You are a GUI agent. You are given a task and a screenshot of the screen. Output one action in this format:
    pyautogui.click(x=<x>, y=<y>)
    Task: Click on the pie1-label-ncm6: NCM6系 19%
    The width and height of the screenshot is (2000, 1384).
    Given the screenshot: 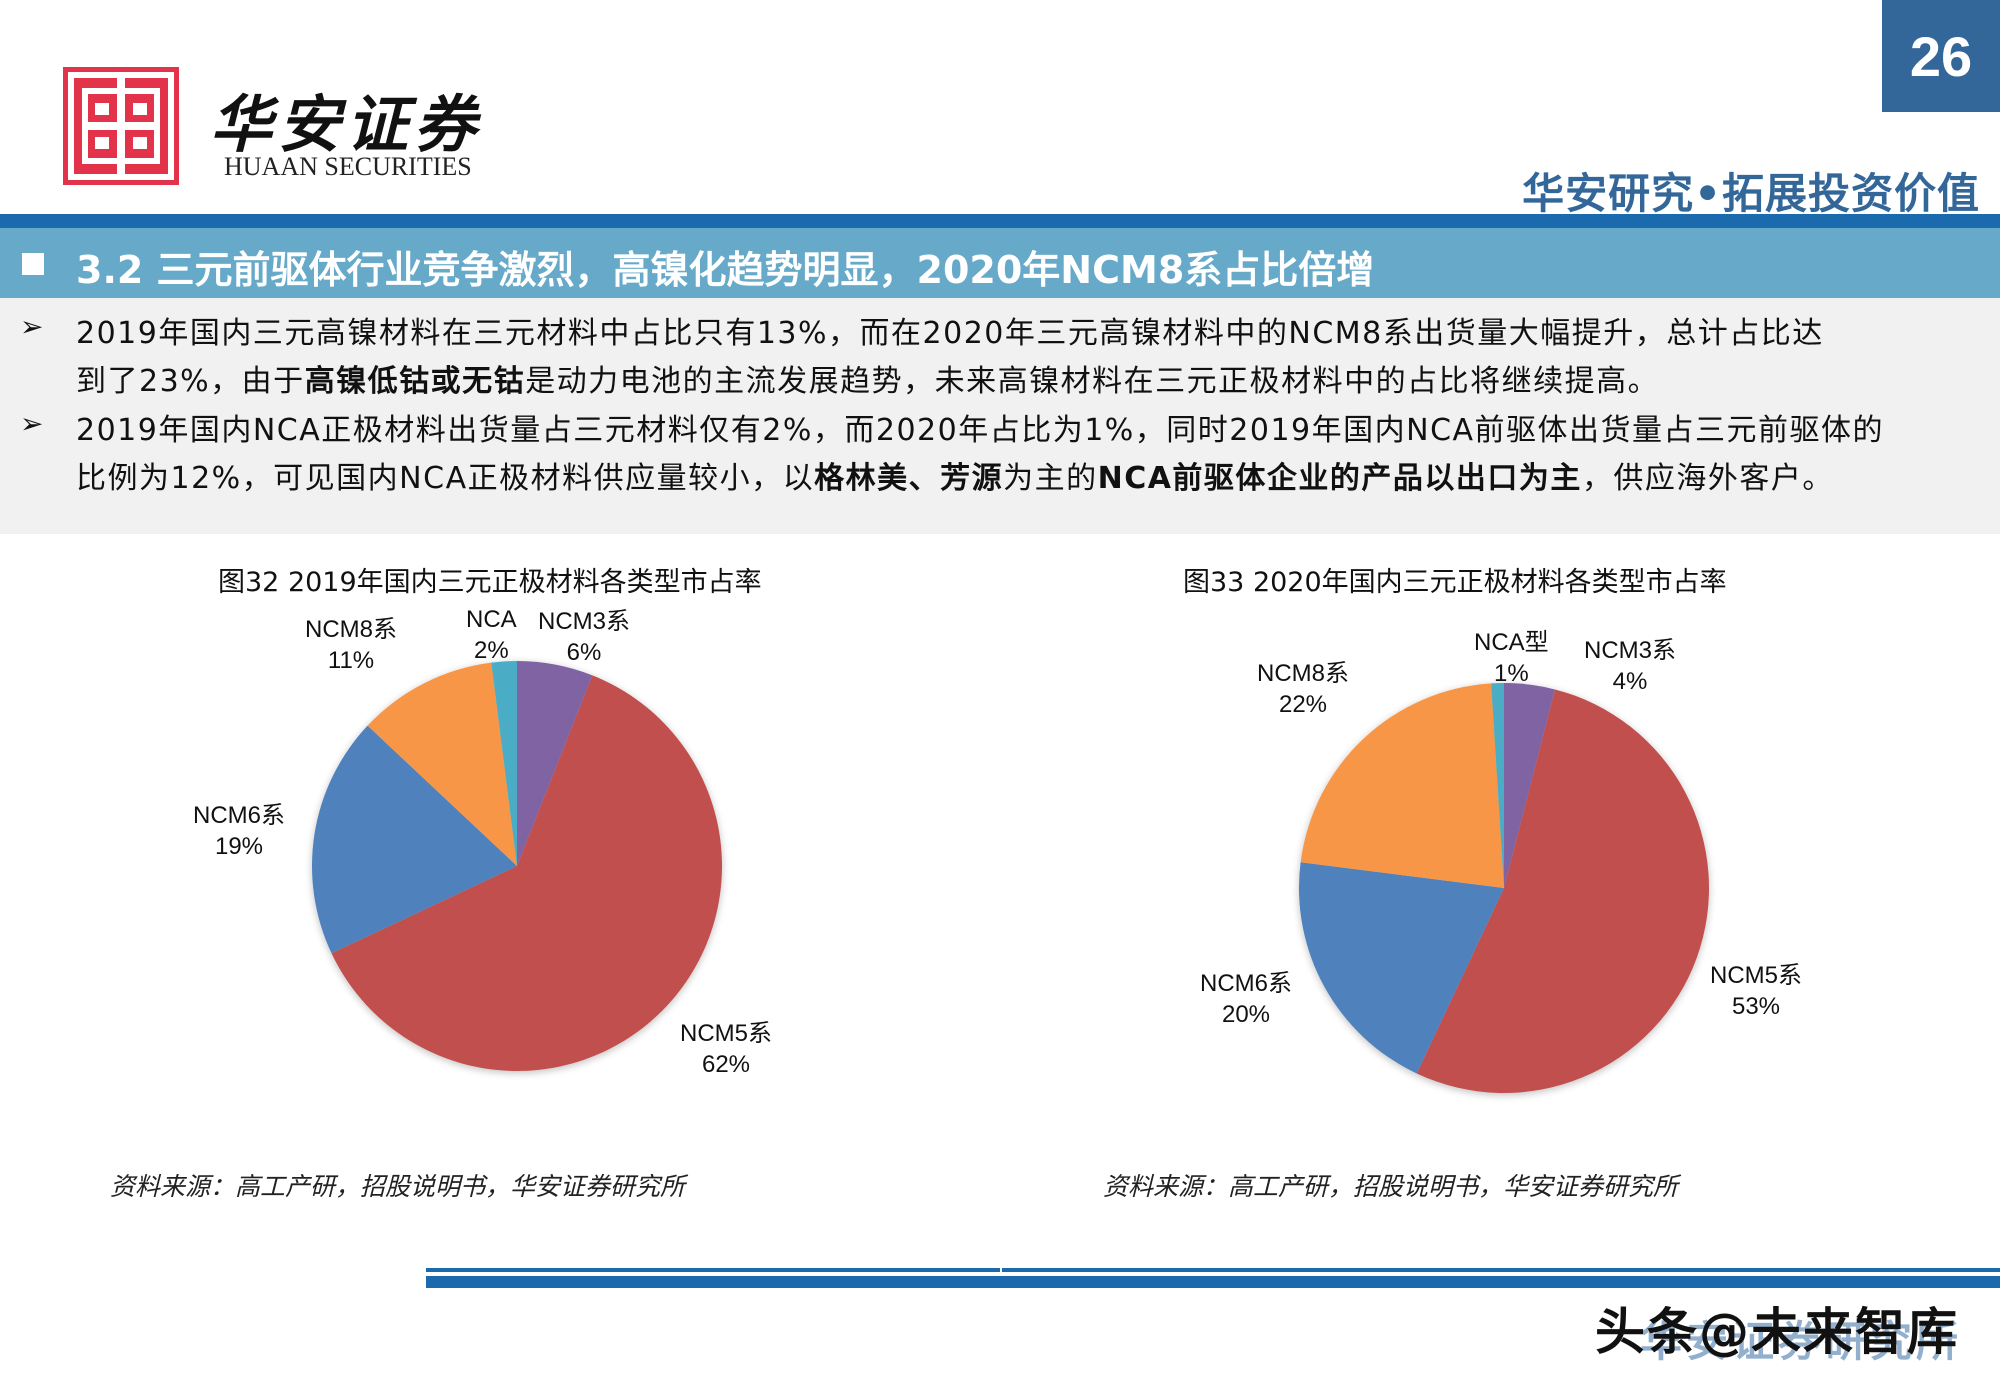 What is the action you would take?
    pyautogui.click(x=239, y=831)
    